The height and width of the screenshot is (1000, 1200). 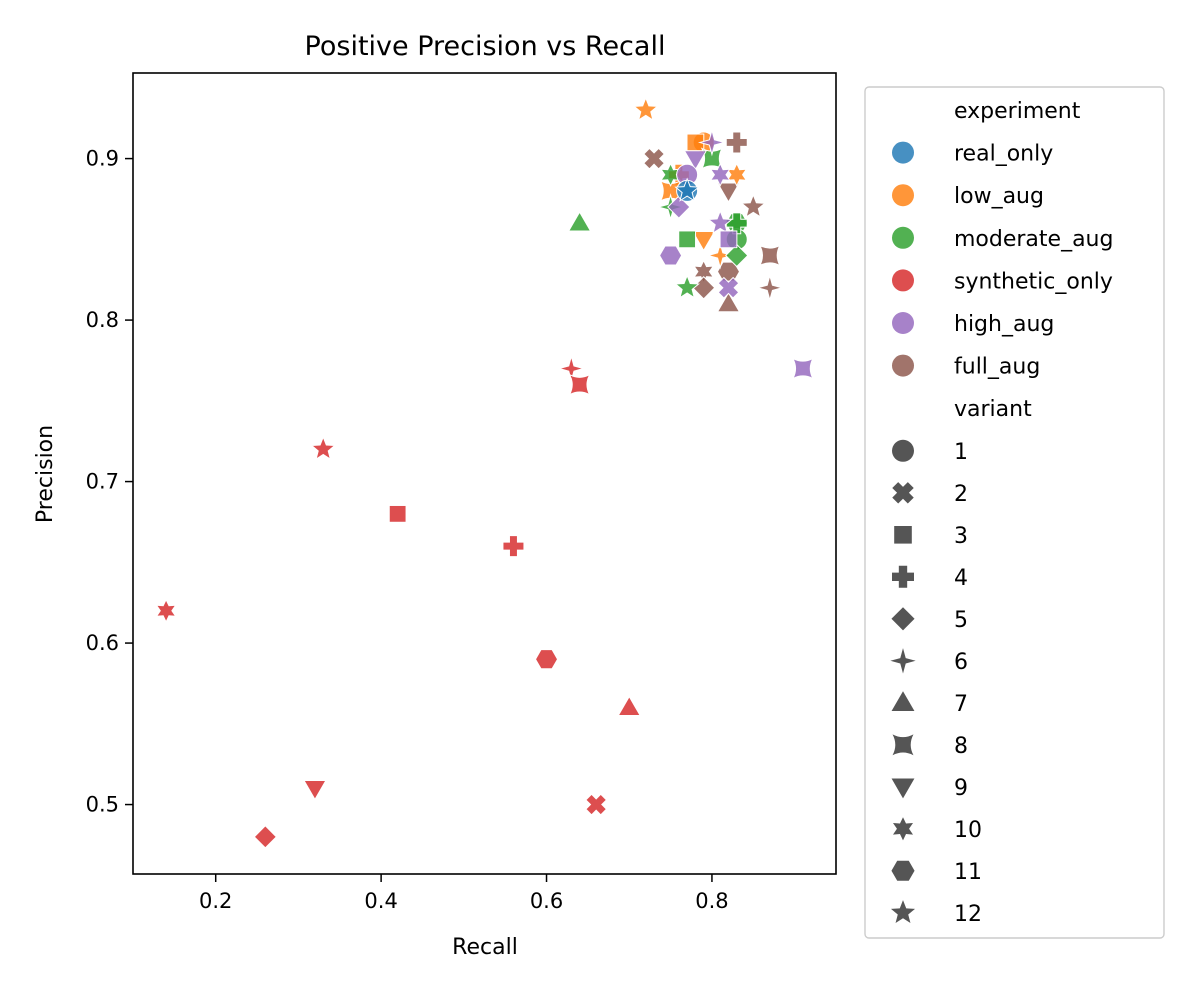 I want to click on x-axis-label: Recall, so click(x=485, y=947).